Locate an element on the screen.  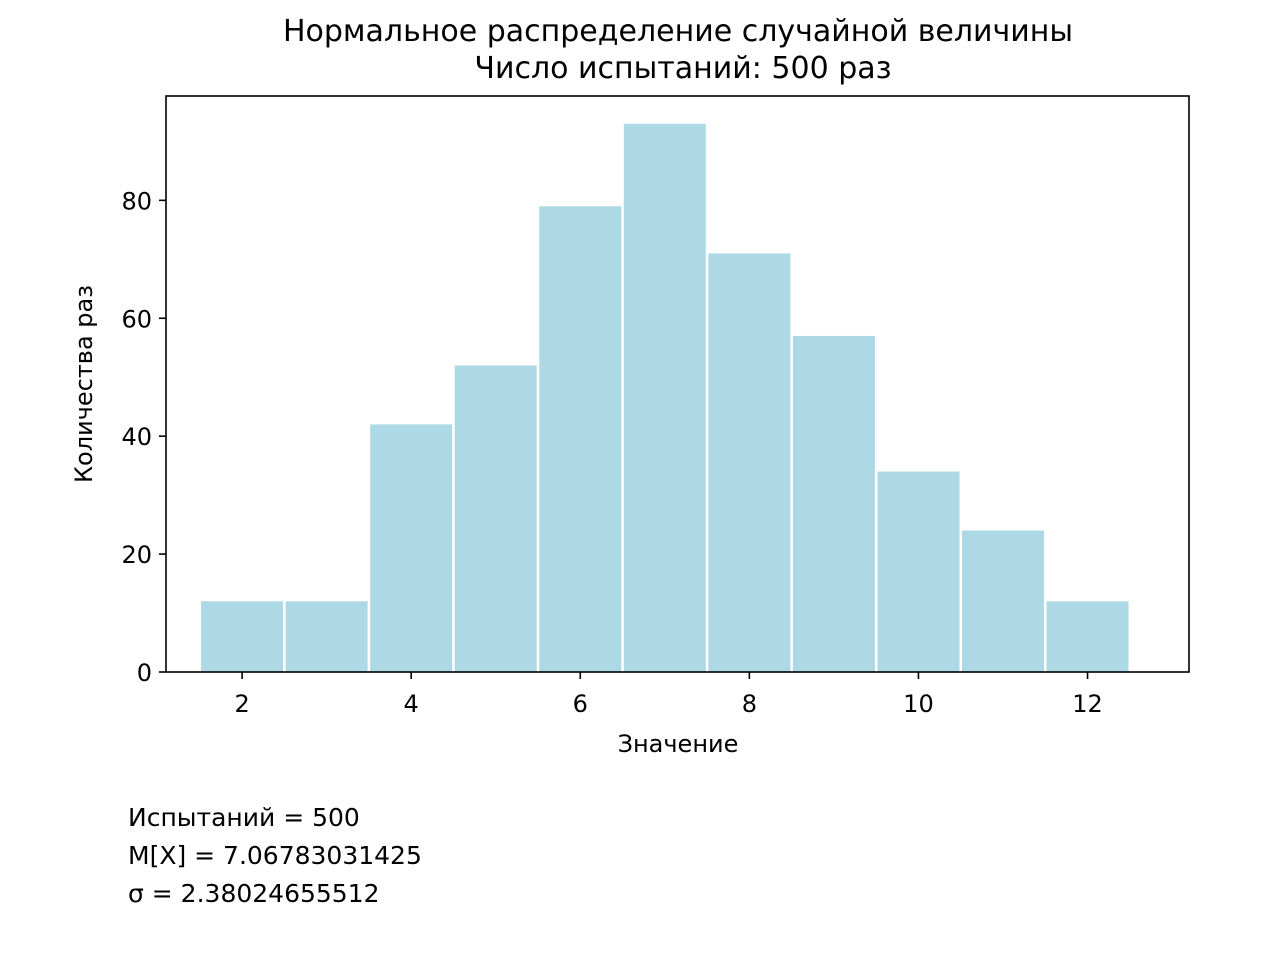
y-tick-label: 20 is located at coordinates (136, 555).